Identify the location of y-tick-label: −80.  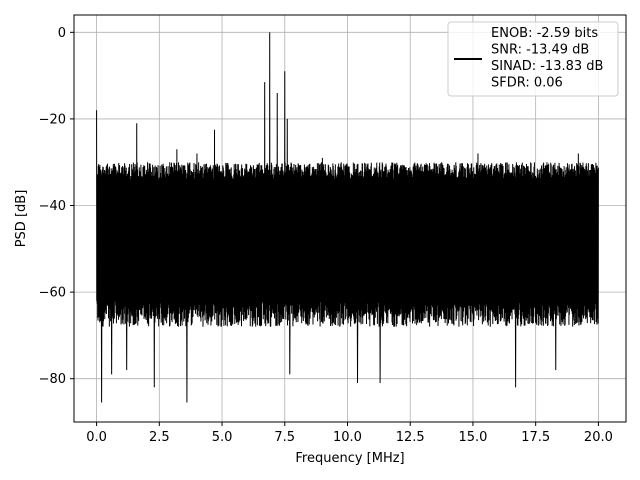
(52, 379).